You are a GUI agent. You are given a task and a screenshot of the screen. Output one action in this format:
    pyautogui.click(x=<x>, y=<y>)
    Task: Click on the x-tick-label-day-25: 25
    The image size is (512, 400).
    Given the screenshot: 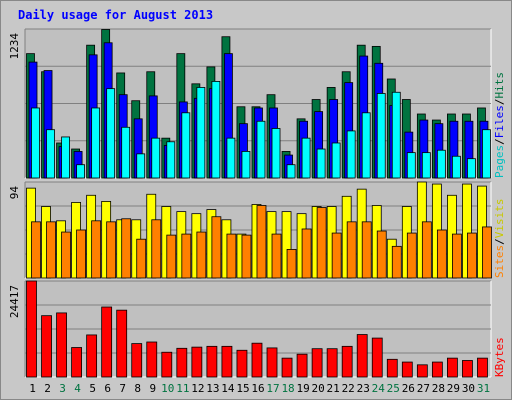 What is the action you would take?
    pyautogui.click(x=393, y=388)
    